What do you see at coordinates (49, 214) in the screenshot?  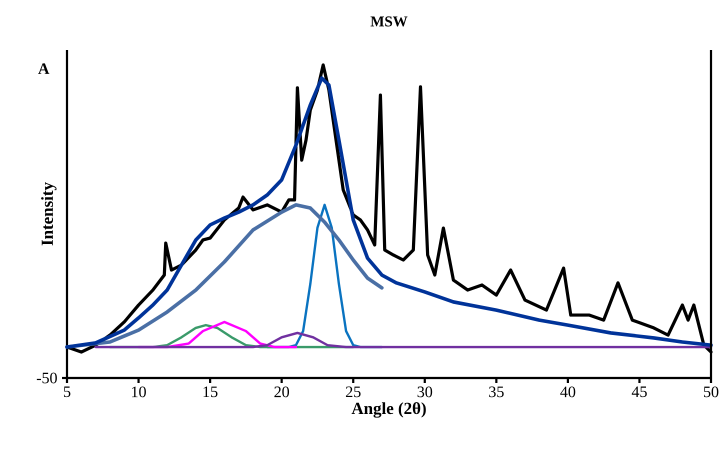 I see `y-axis-title: Intensity` at bounding box center [49, 214].